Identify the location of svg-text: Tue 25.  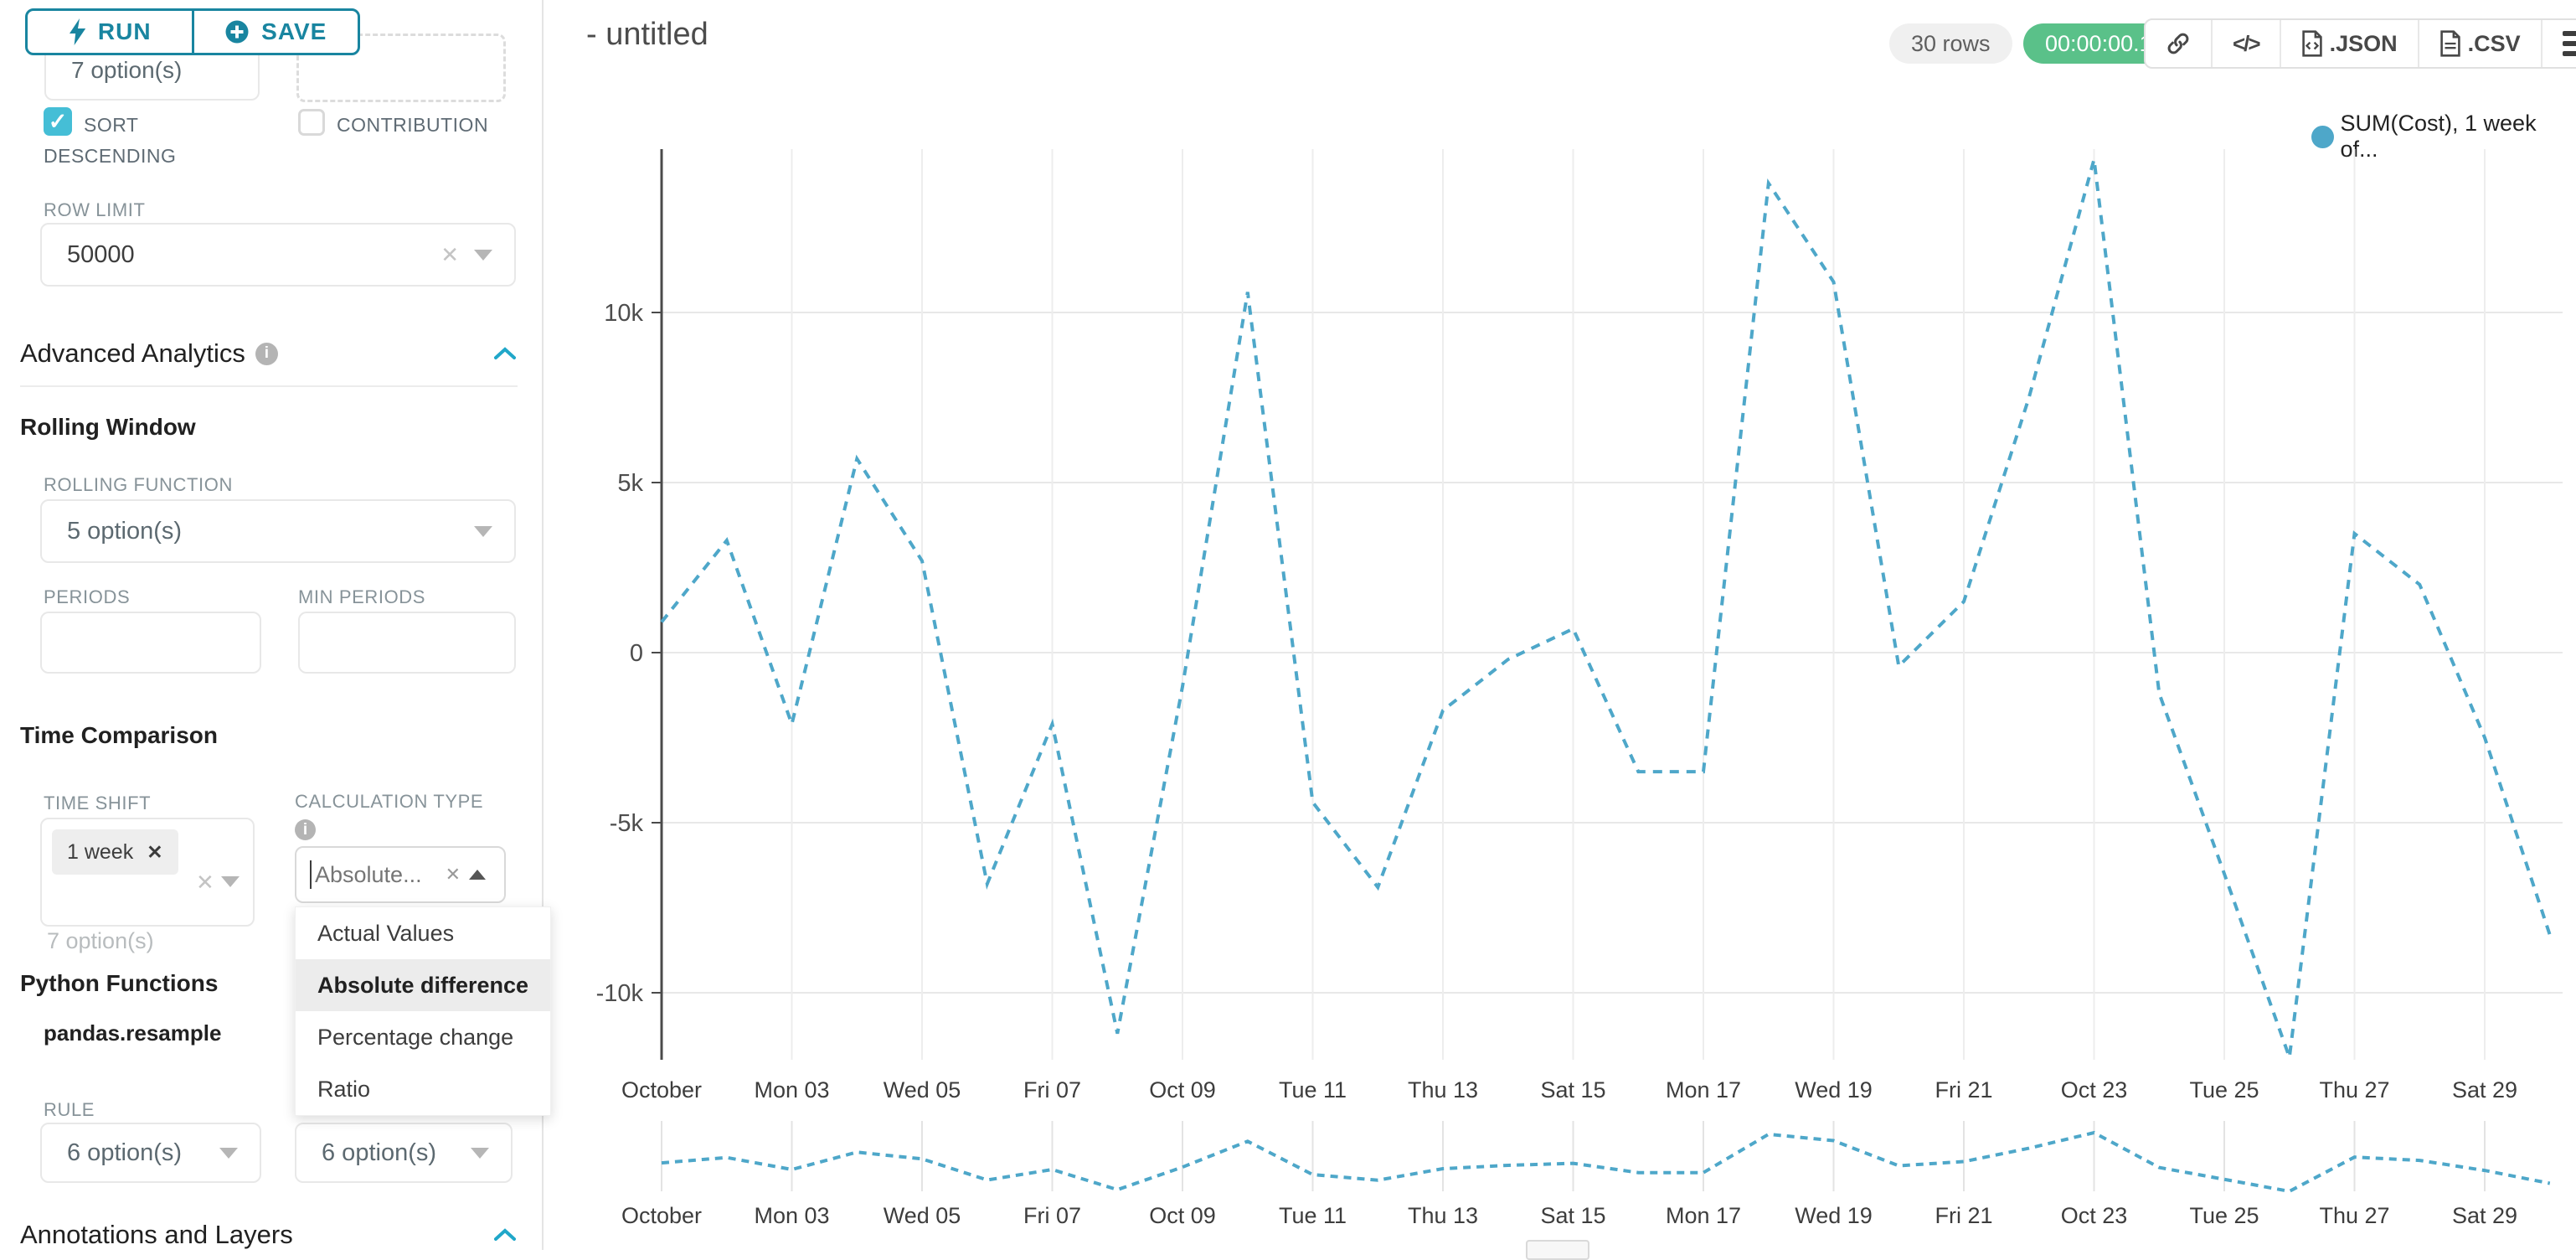
(2224, 1089).